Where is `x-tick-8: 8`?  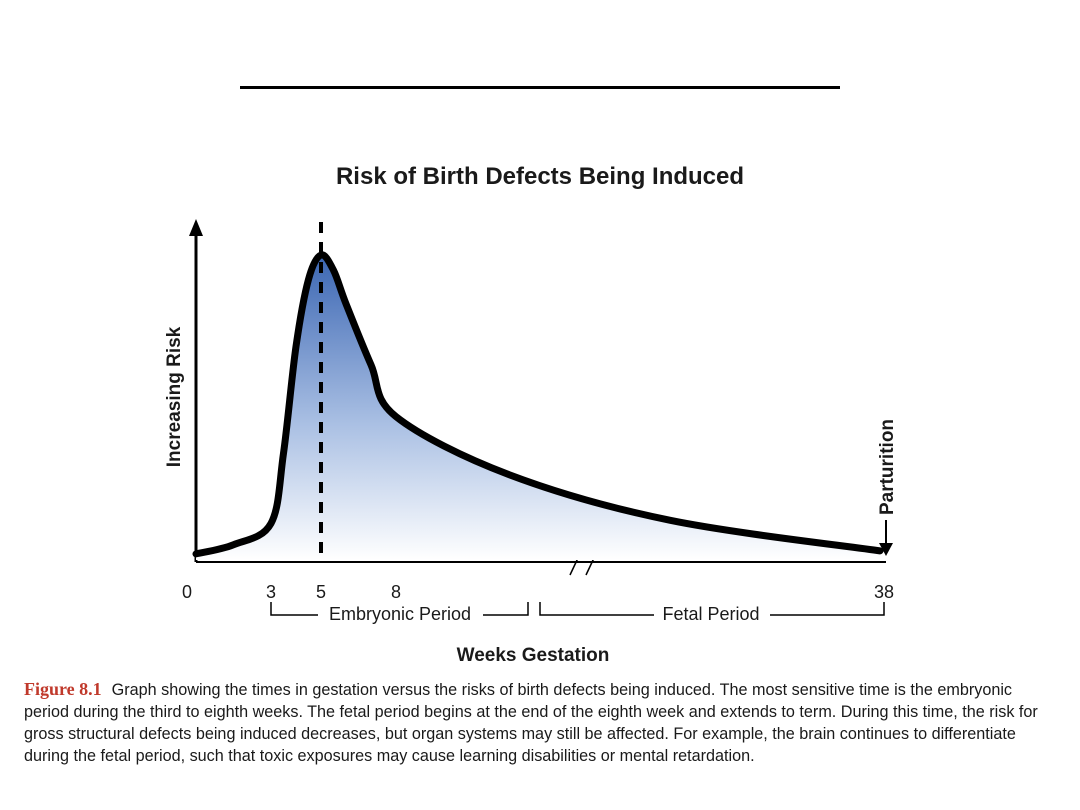 x-tick-8: 8 is located at coordinates (396, 592).